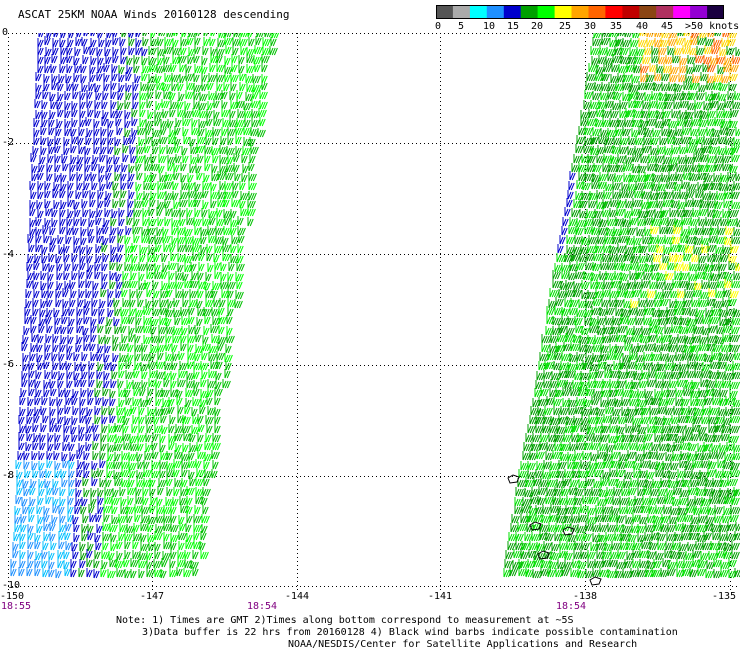  I want to click on legend-label: 40, so click(642, 26).